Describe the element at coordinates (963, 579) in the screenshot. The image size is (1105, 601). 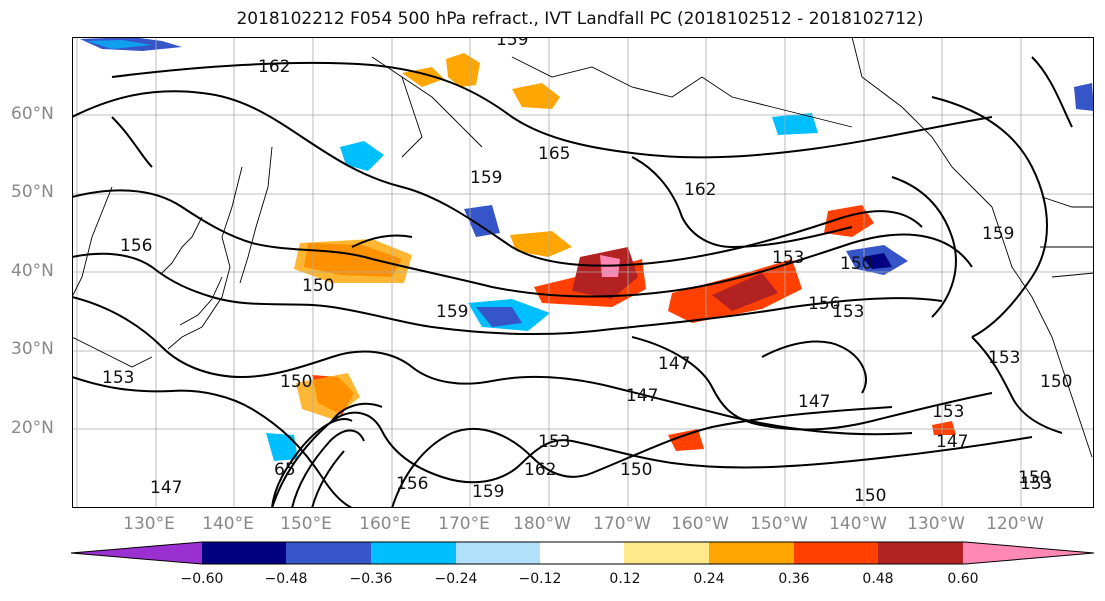
I see `colorbar-tick-label: 0.60` at that location.